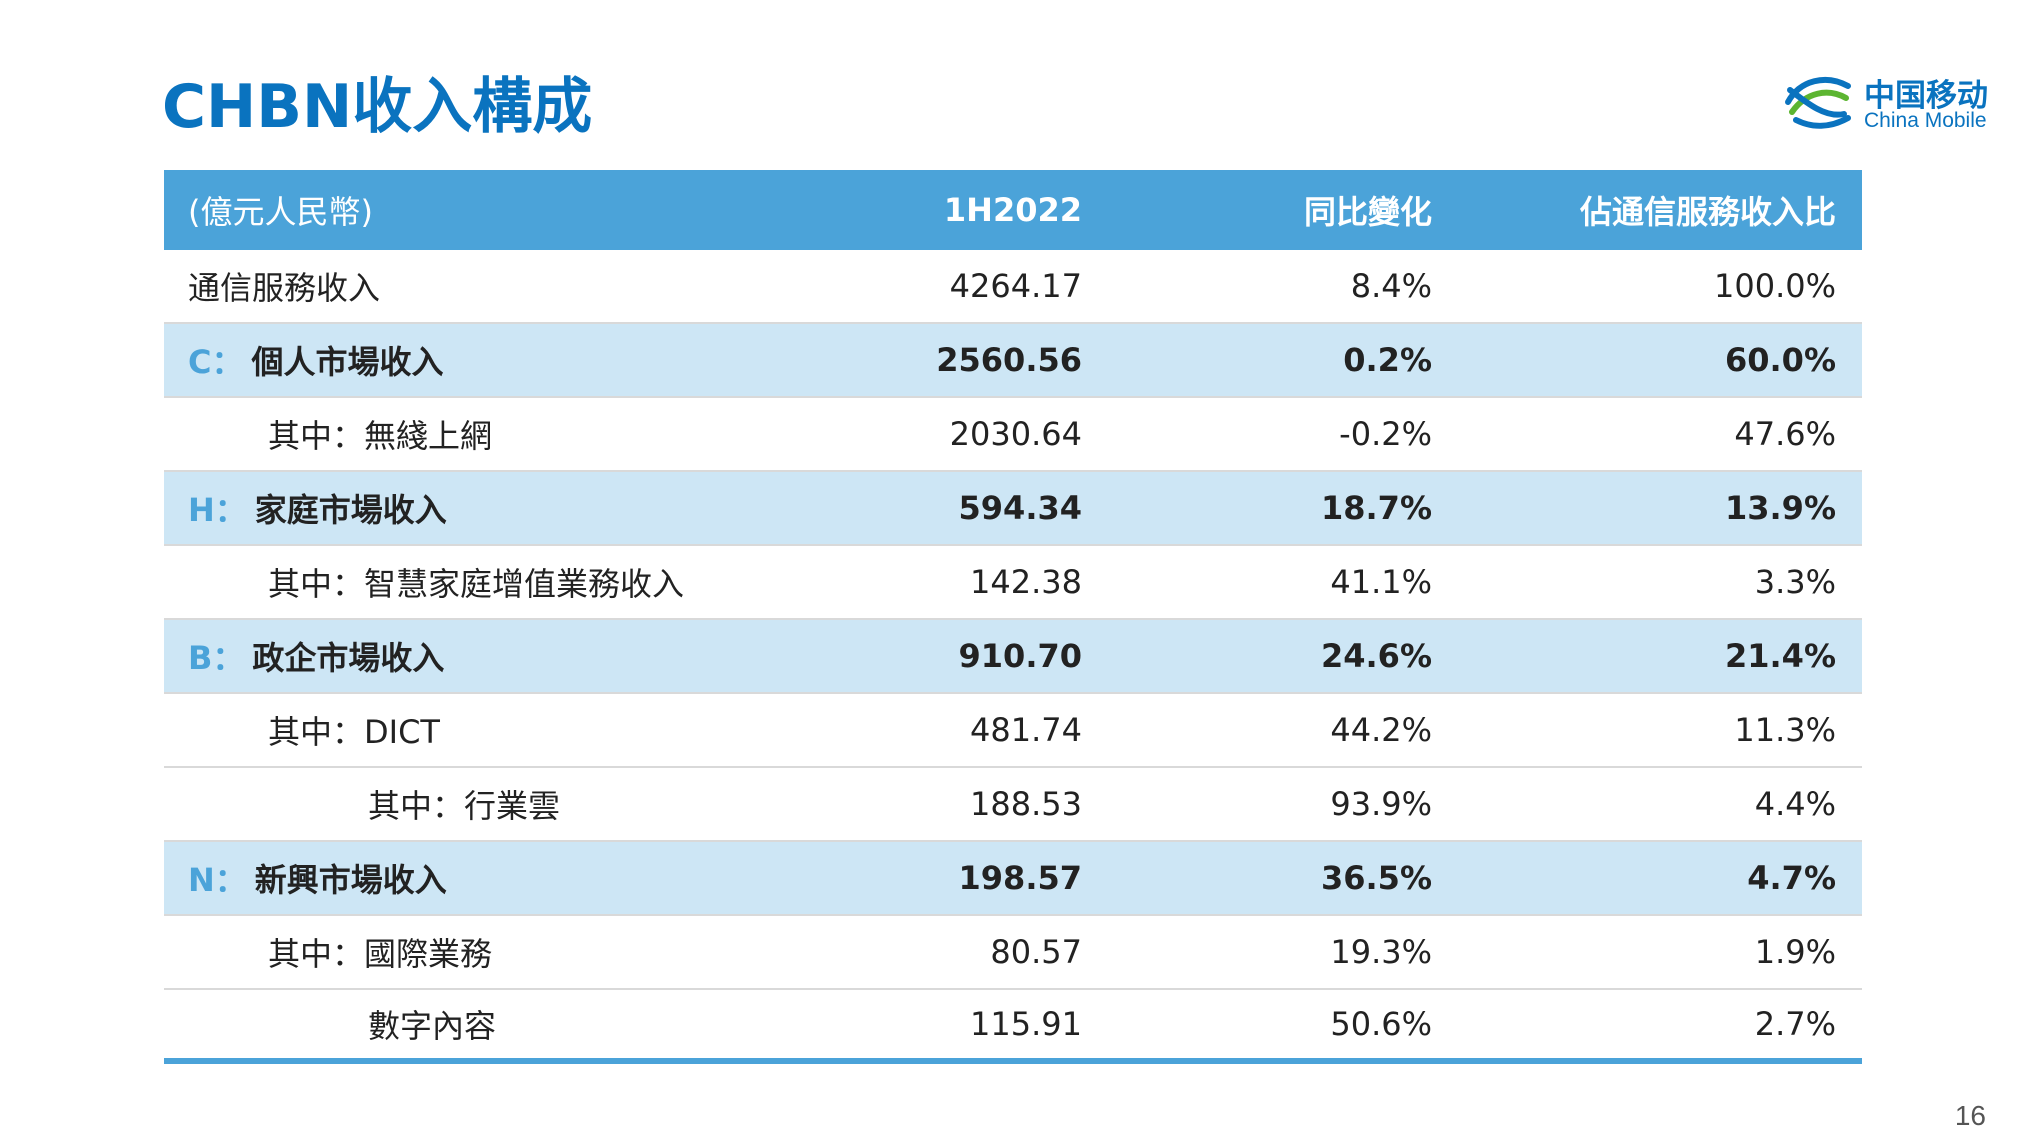  What do you see at coordinates (1795, 582) in the screenshot?
I see `row-share: 3.3%` at bounding box center [1795, 582].